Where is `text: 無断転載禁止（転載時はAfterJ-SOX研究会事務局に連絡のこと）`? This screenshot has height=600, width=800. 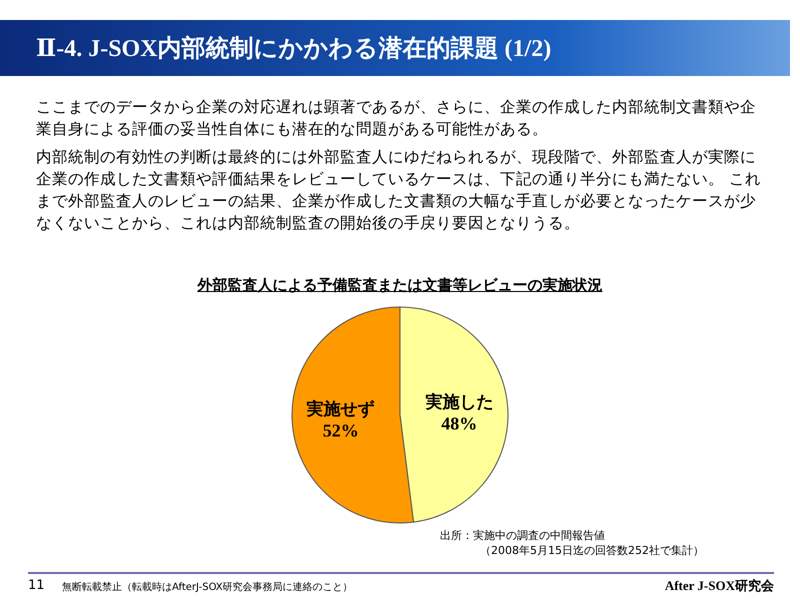
text: 無断転載禁止（転載時はAfterJ-SOX研究会事務局に連絡のこと） is located at coordinates (207, 587).